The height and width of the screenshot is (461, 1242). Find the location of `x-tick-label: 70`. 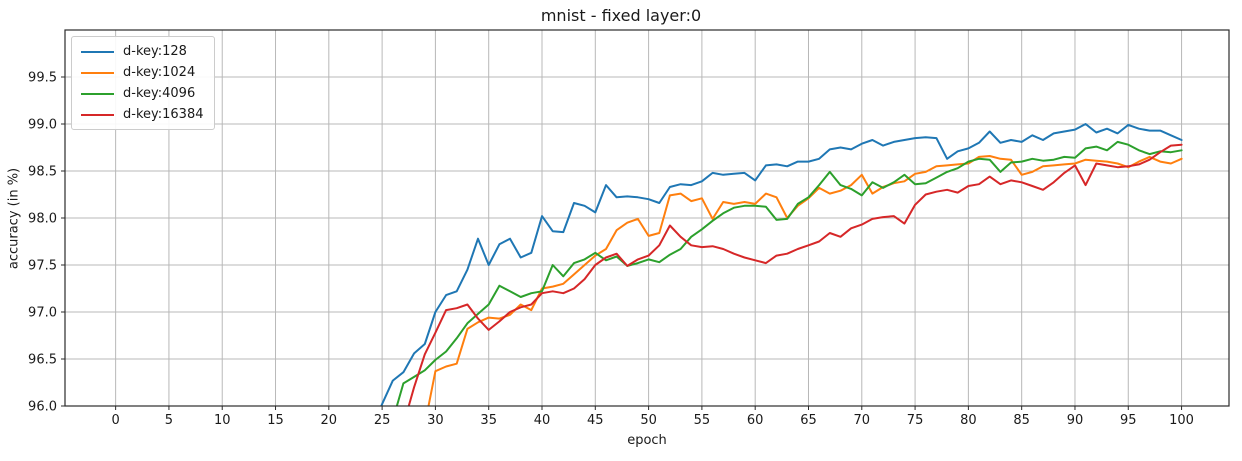

x-tick-label: 70 is located at coordinates (862, 420).